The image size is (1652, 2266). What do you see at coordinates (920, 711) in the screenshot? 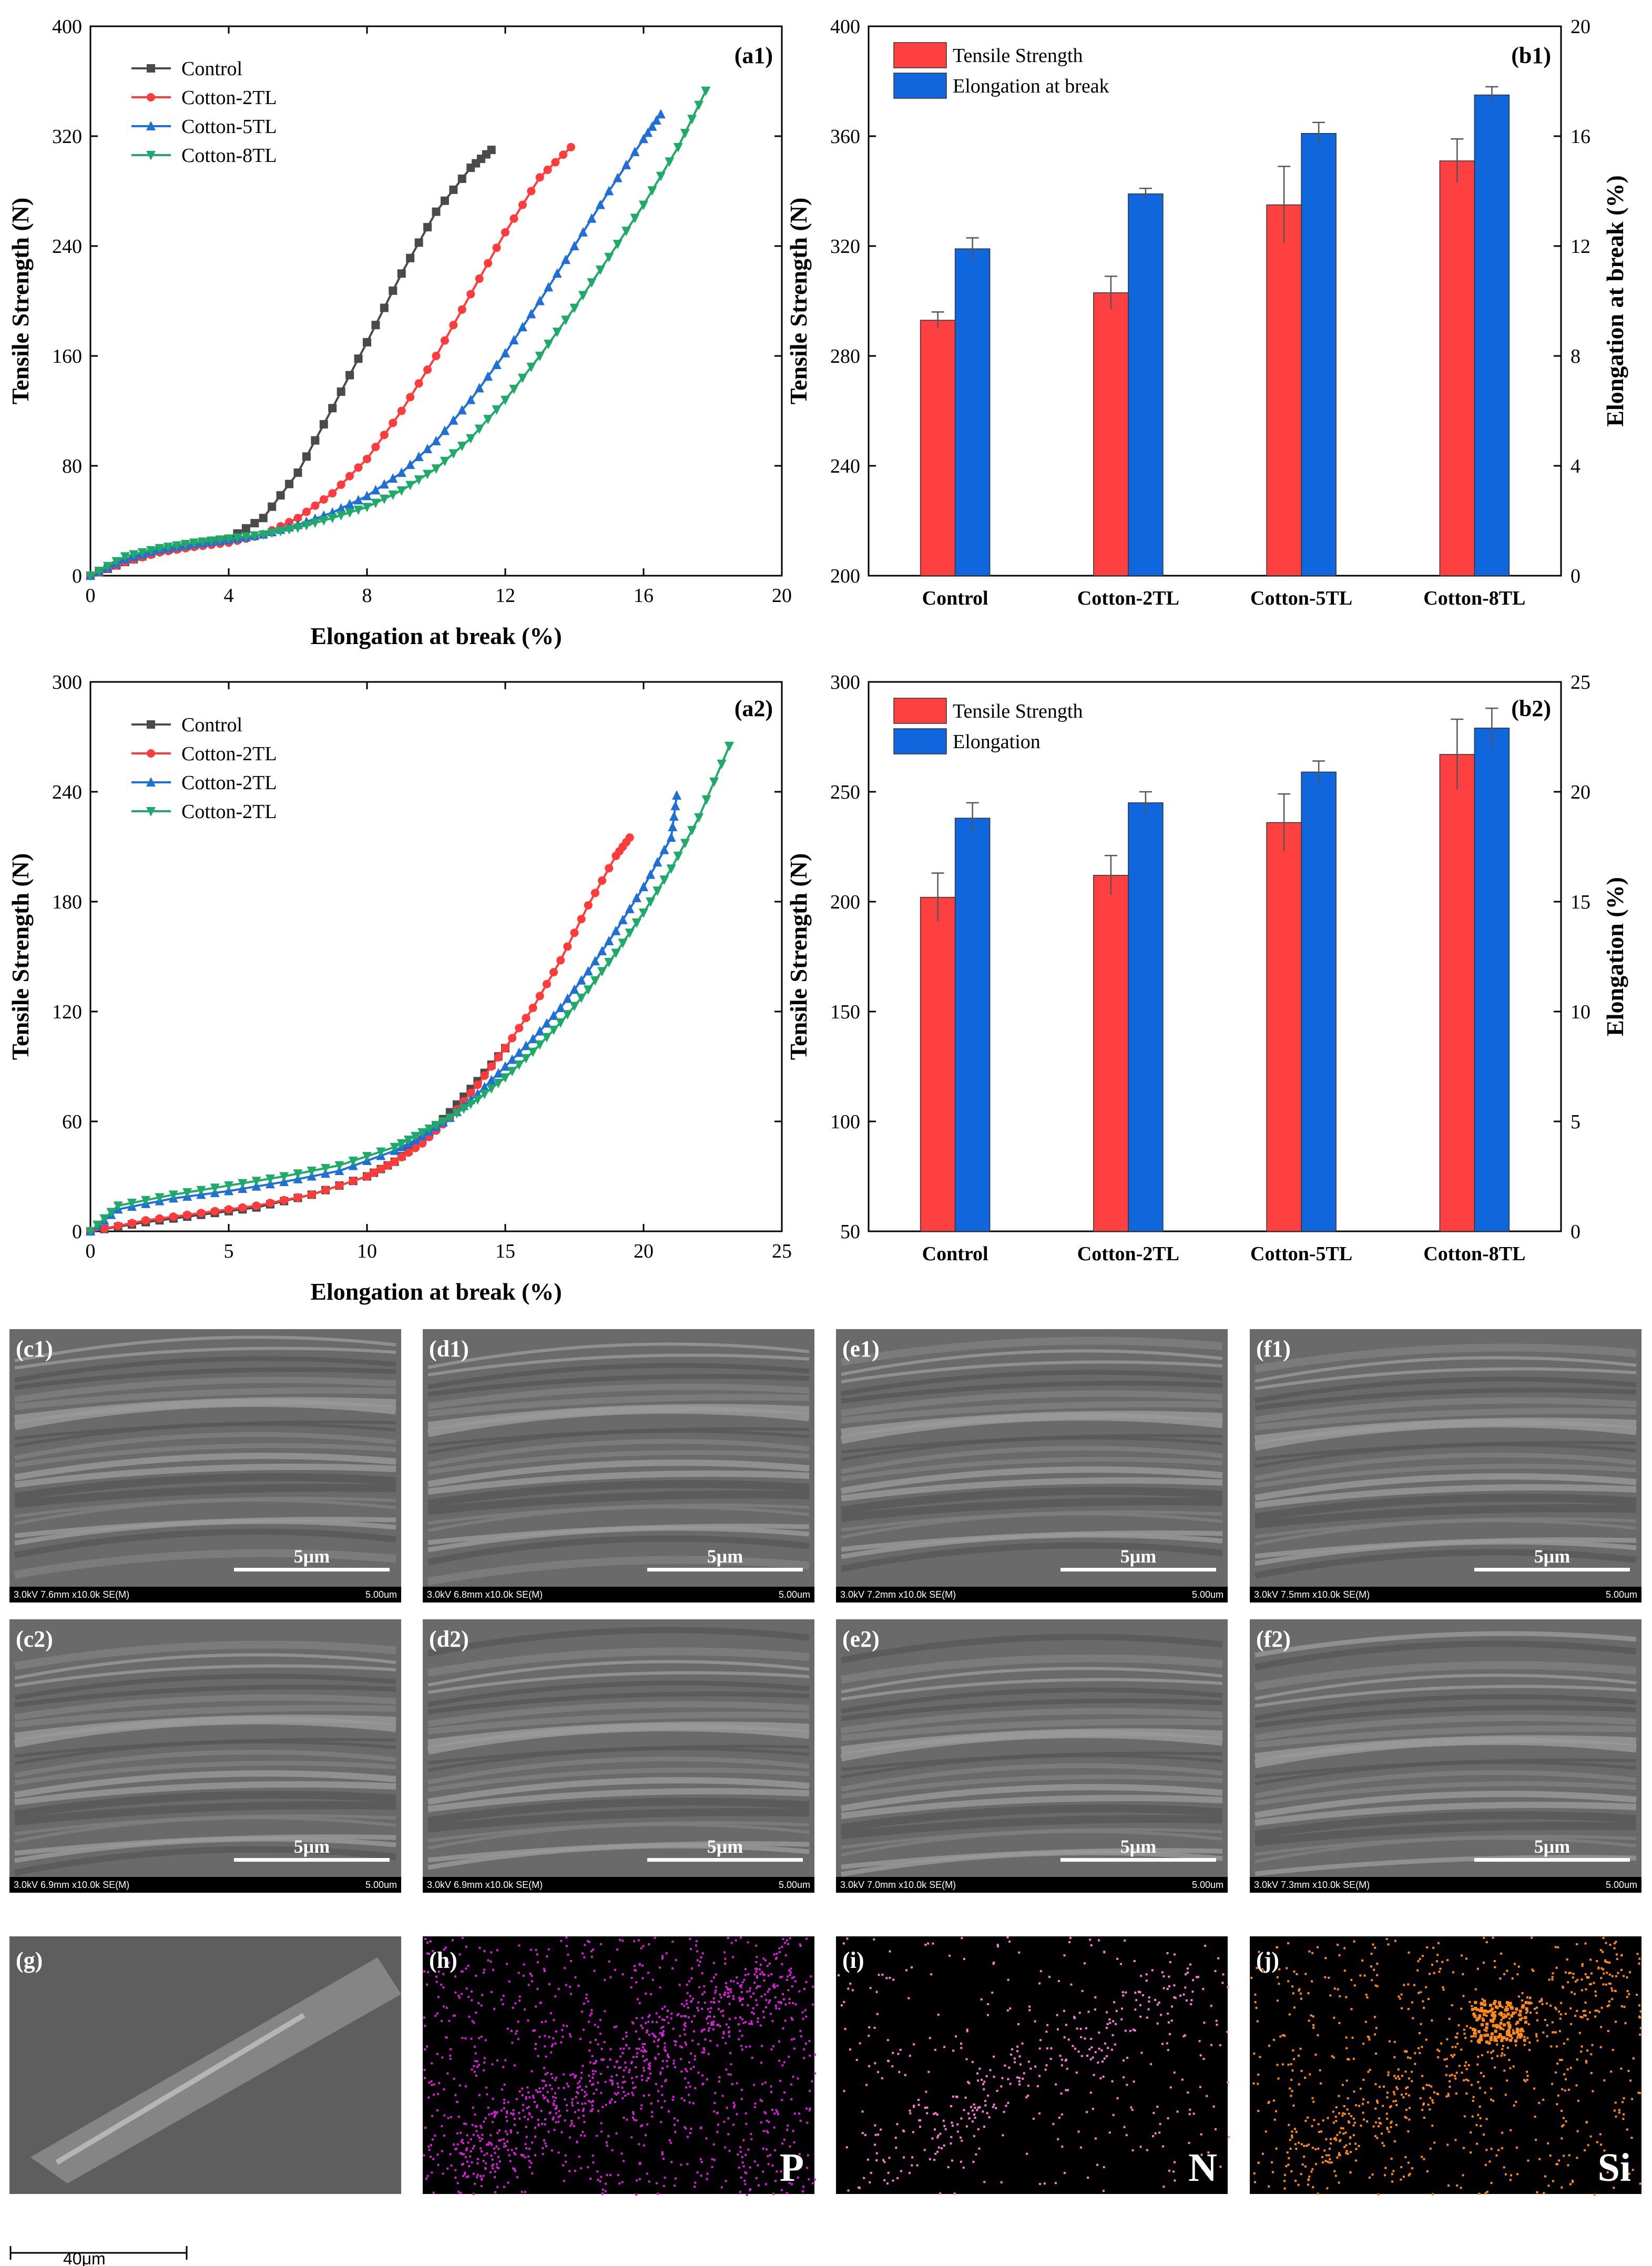
I see `legend-swatch` at bounding box center [920, 711].